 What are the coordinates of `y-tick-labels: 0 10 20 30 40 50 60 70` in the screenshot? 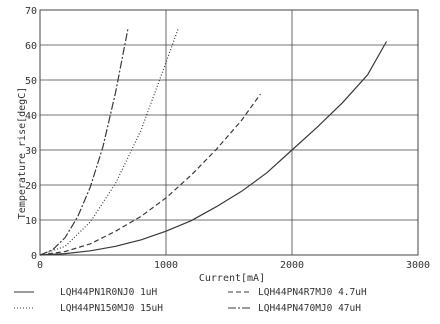 It's located at (31, 134).